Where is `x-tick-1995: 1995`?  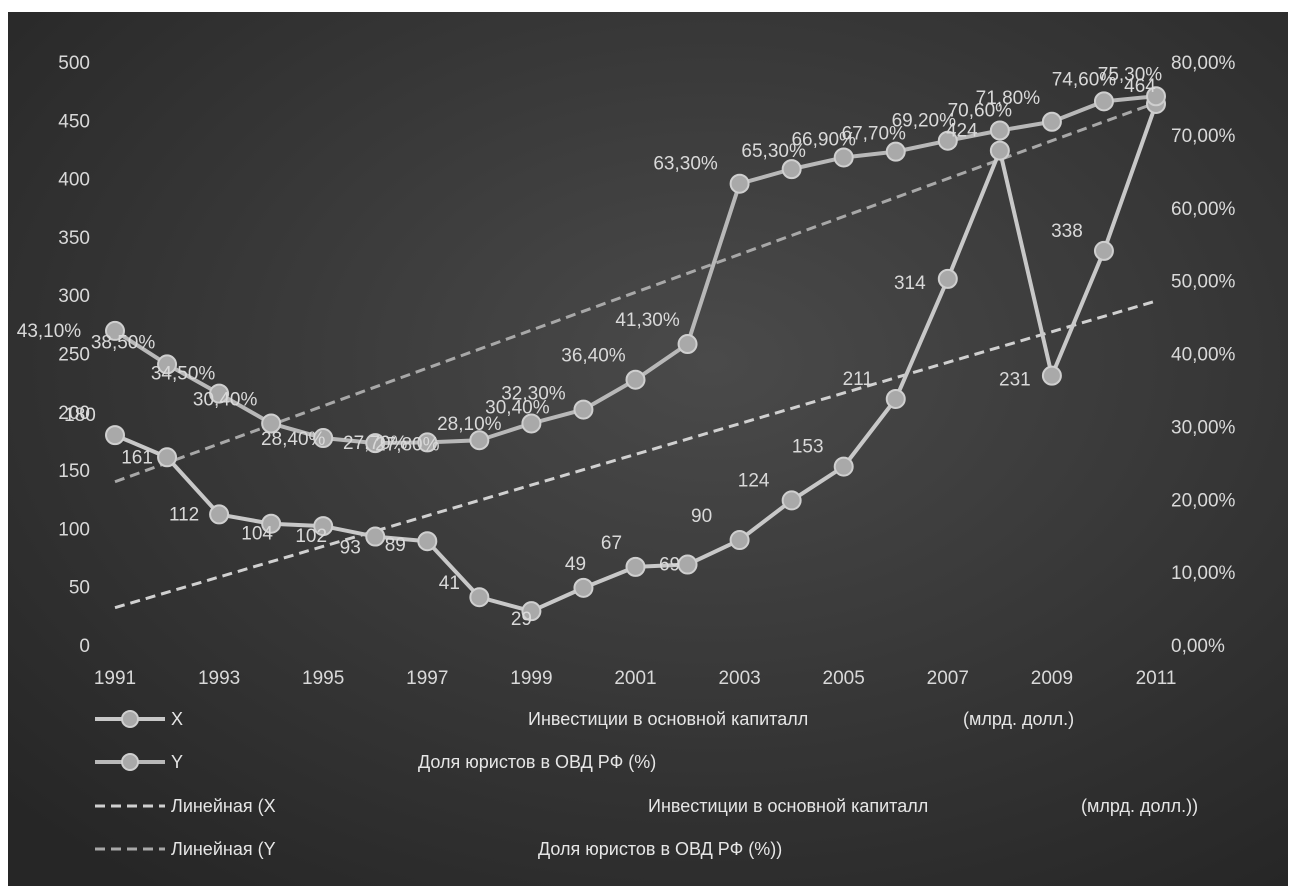 x-tick-1995: 1995 is located at coordinates (323, 678).